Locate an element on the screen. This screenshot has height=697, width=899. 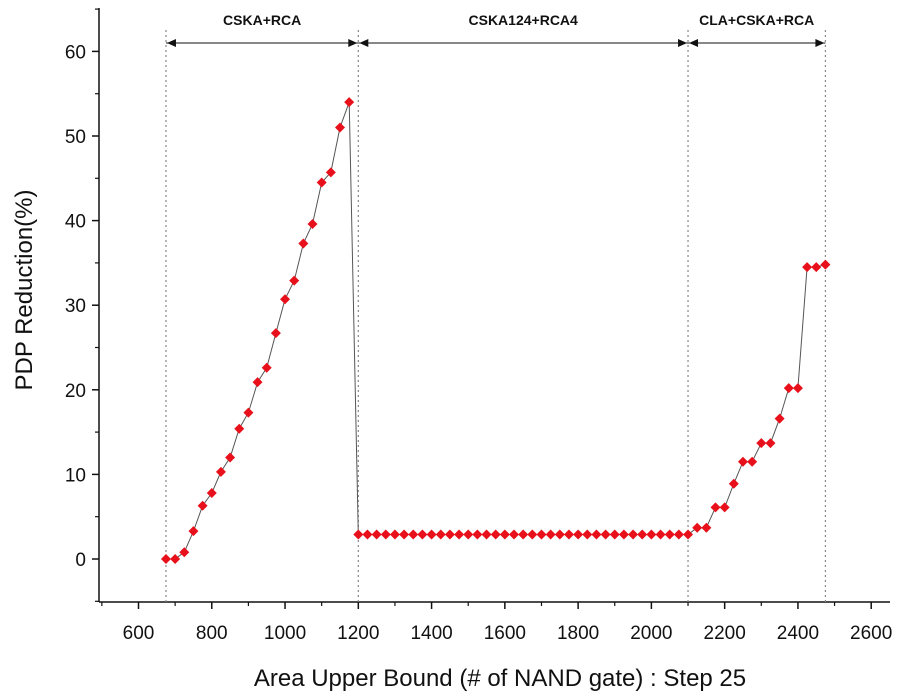
y-tick-label: 50 is located at coordinates (75, 137).